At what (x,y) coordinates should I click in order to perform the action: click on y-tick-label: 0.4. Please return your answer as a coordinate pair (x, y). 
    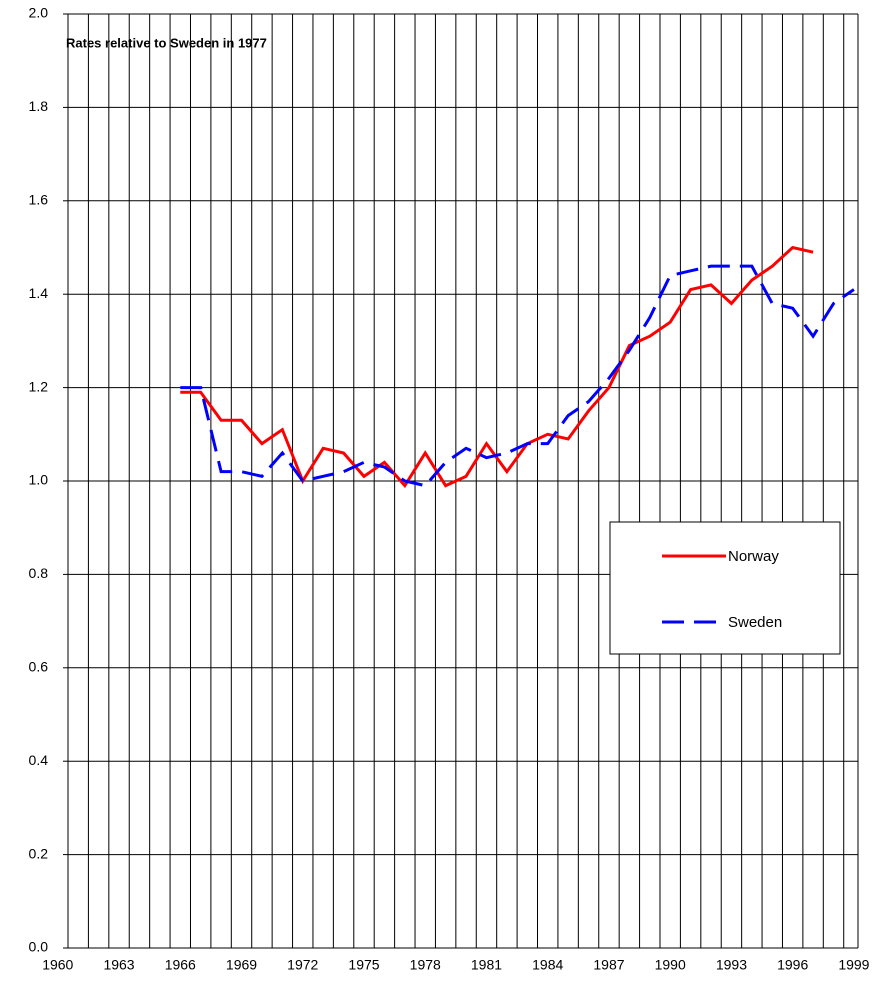
    Looking at the image, I should click on (39, 760).